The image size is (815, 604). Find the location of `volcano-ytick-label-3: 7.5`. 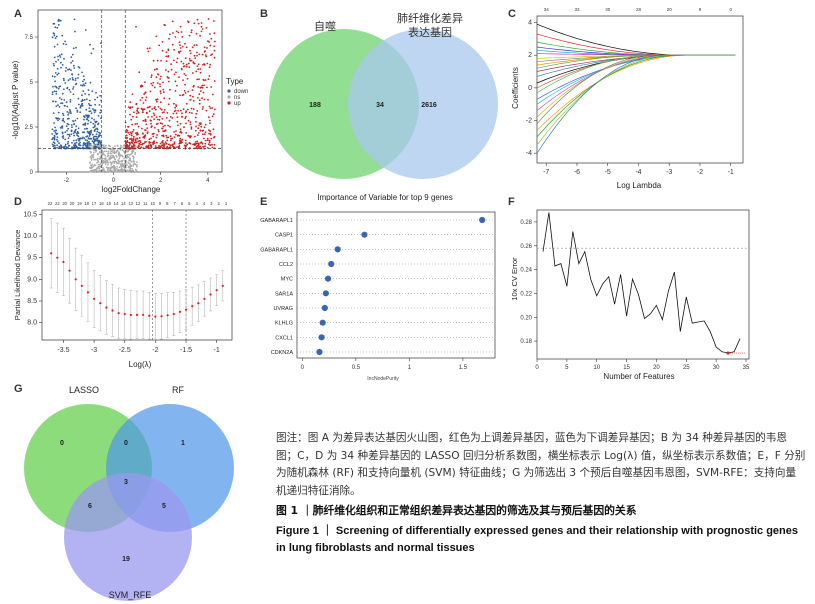

volcano-ytick-label-3: 7.5 is located at coordinates (29, 38).